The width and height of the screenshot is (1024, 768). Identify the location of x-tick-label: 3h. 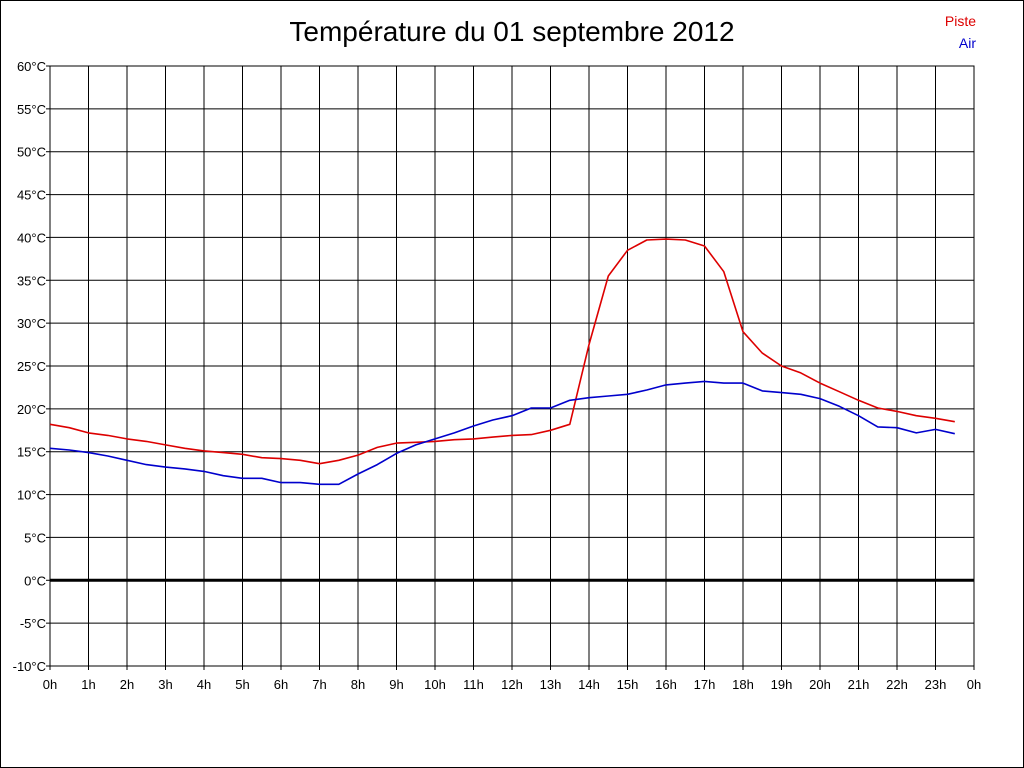
(165, 684).